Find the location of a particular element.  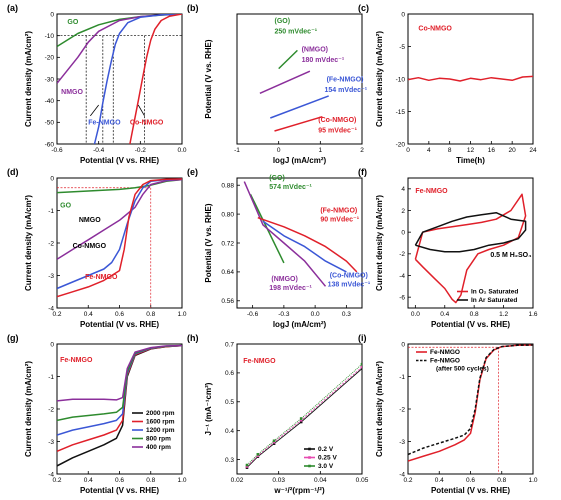

series-0-2-v-line is located at coordinates (304, 418).